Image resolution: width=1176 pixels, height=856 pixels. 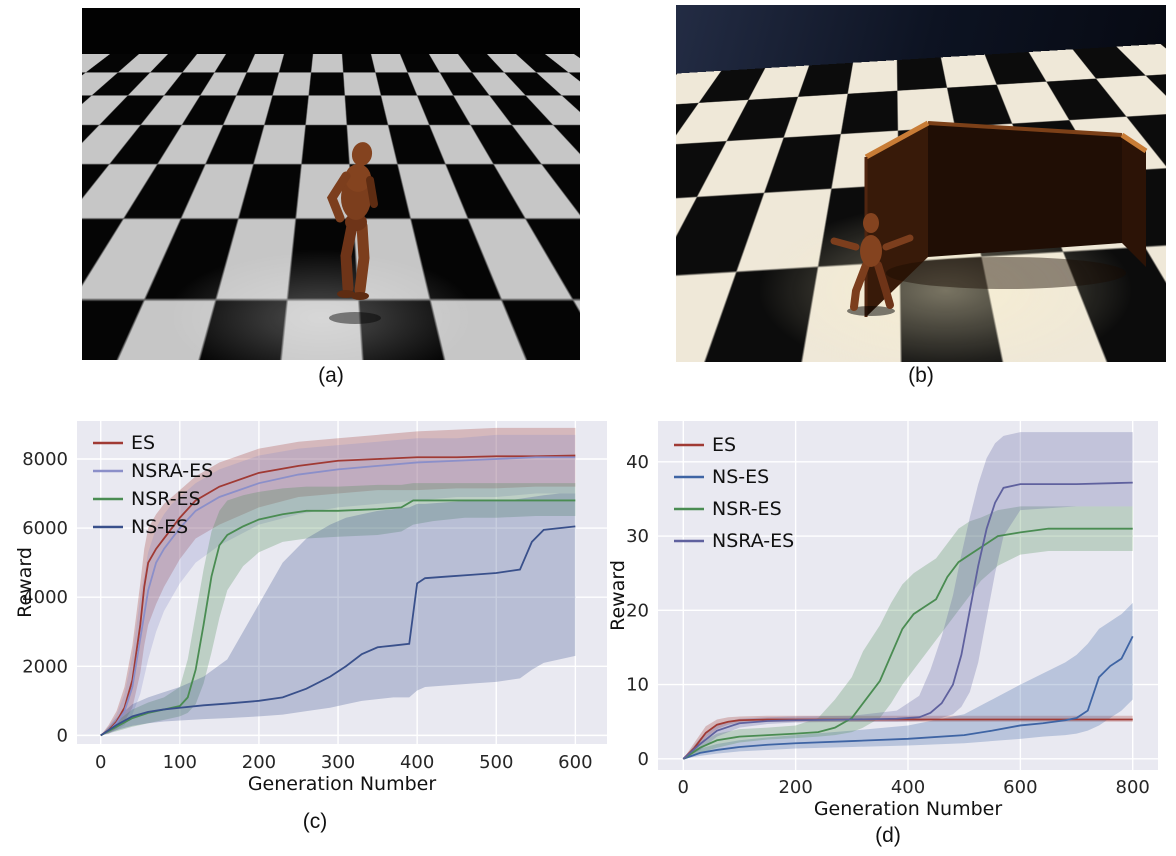 I want to click on confidence-band-NSR-ES, so click(x=908, y=632).